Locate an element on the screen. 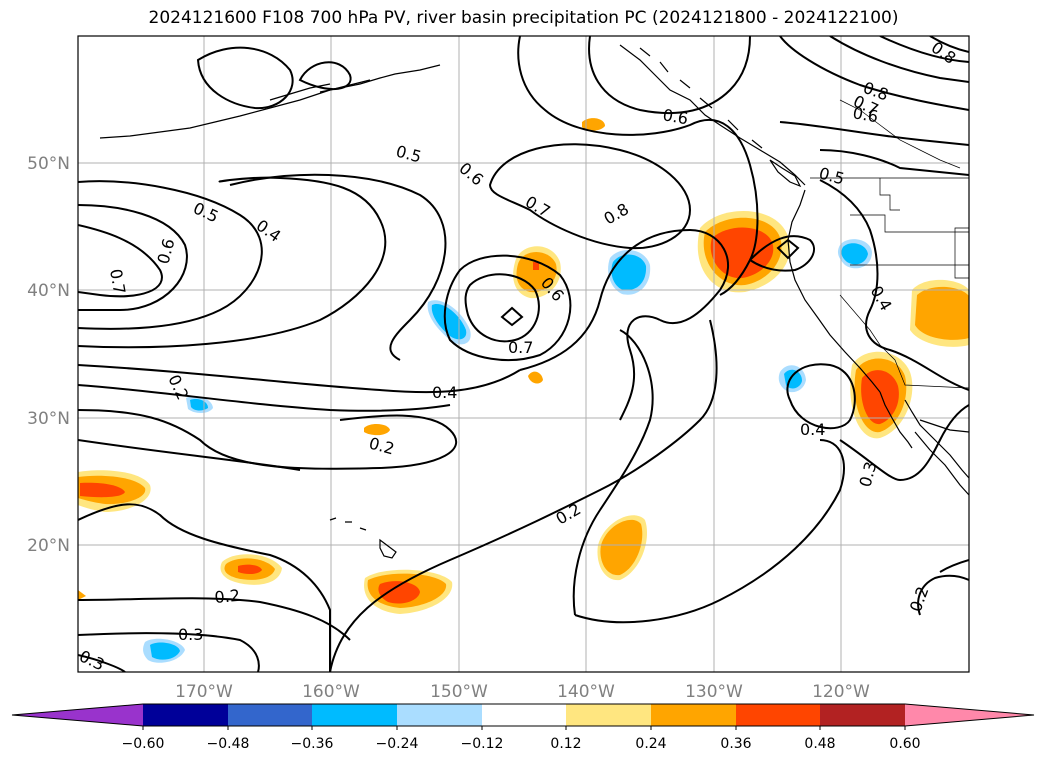 Image resolution: width=1047 pixels, height=765 pixels. precip-blob-baja-strong is located at coordinates (880, 397).